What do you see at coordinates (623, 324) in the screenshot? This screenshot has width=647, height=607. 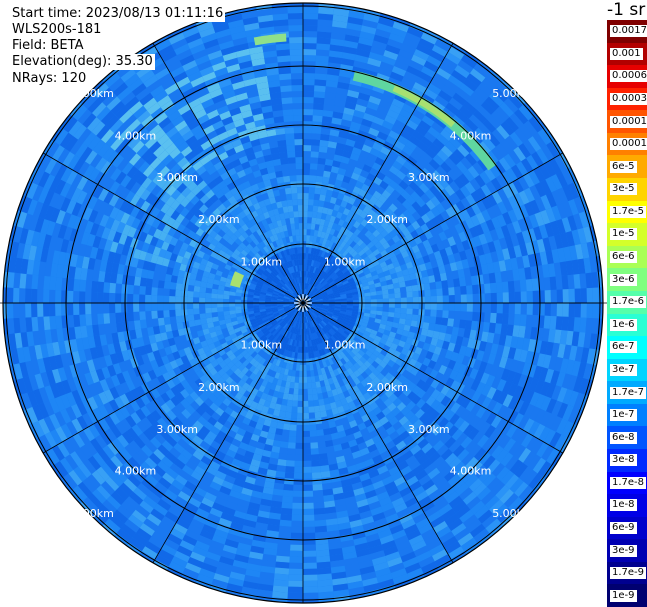 I see `colorbar-tick-label: 1e-6` at bounding box center [623, 324].